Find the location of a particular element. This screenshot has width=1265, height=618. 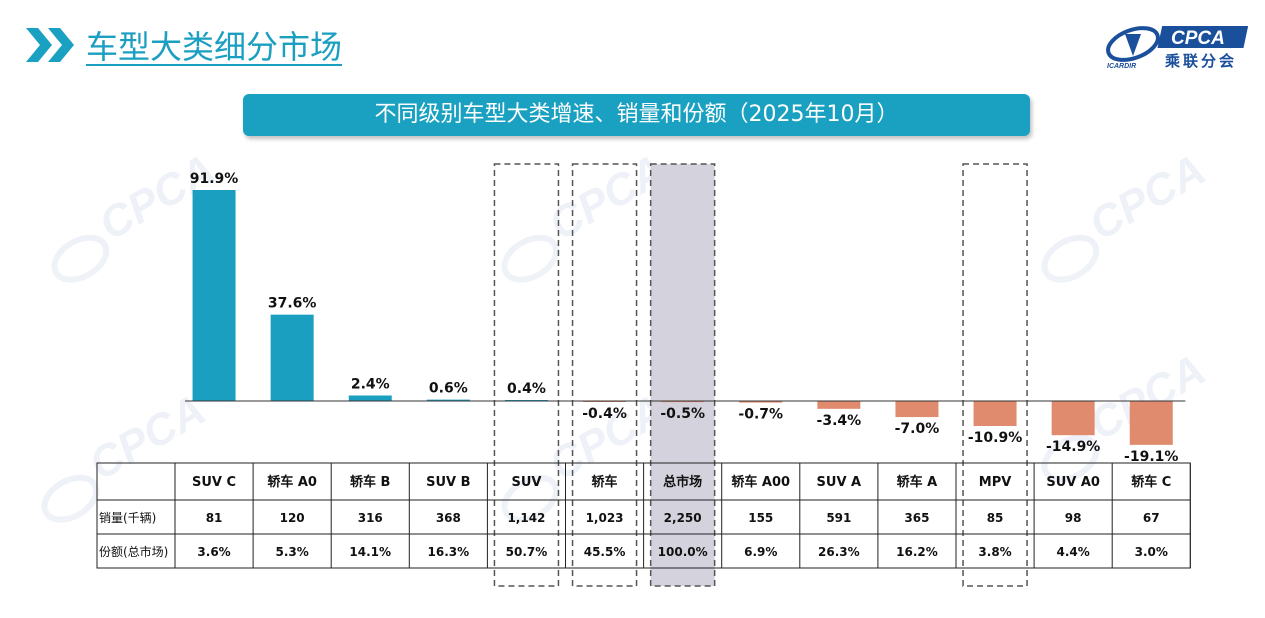

table-header-cell: SUV A is located at coordinates (839, 482).